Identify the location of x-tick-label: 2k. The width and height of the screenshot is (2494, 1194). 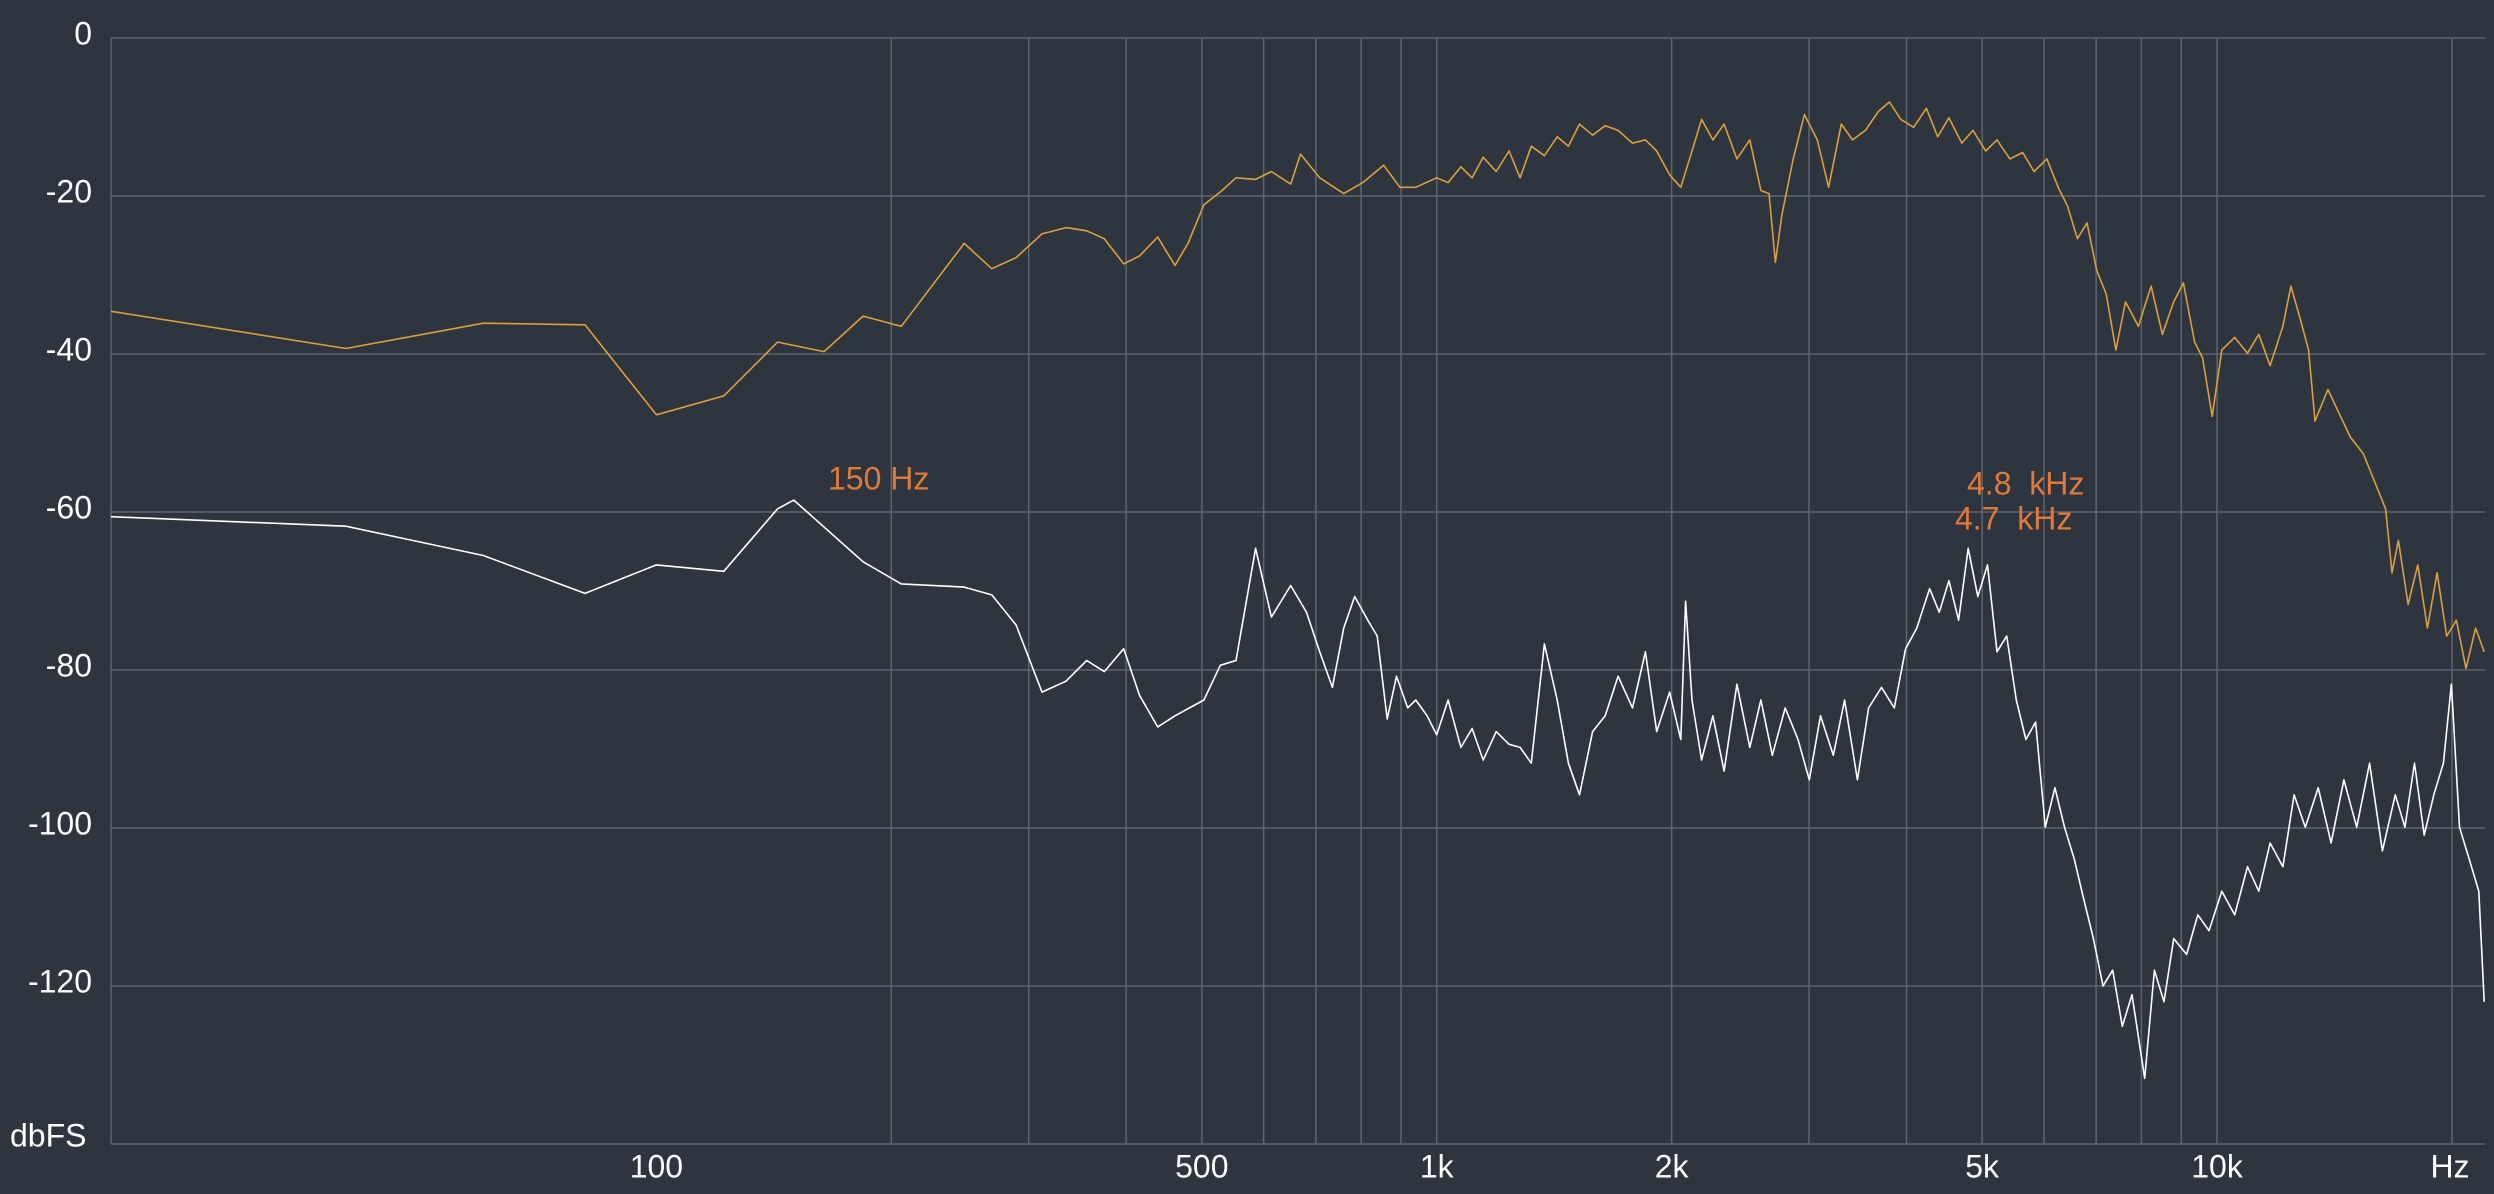
(1672, 1166).